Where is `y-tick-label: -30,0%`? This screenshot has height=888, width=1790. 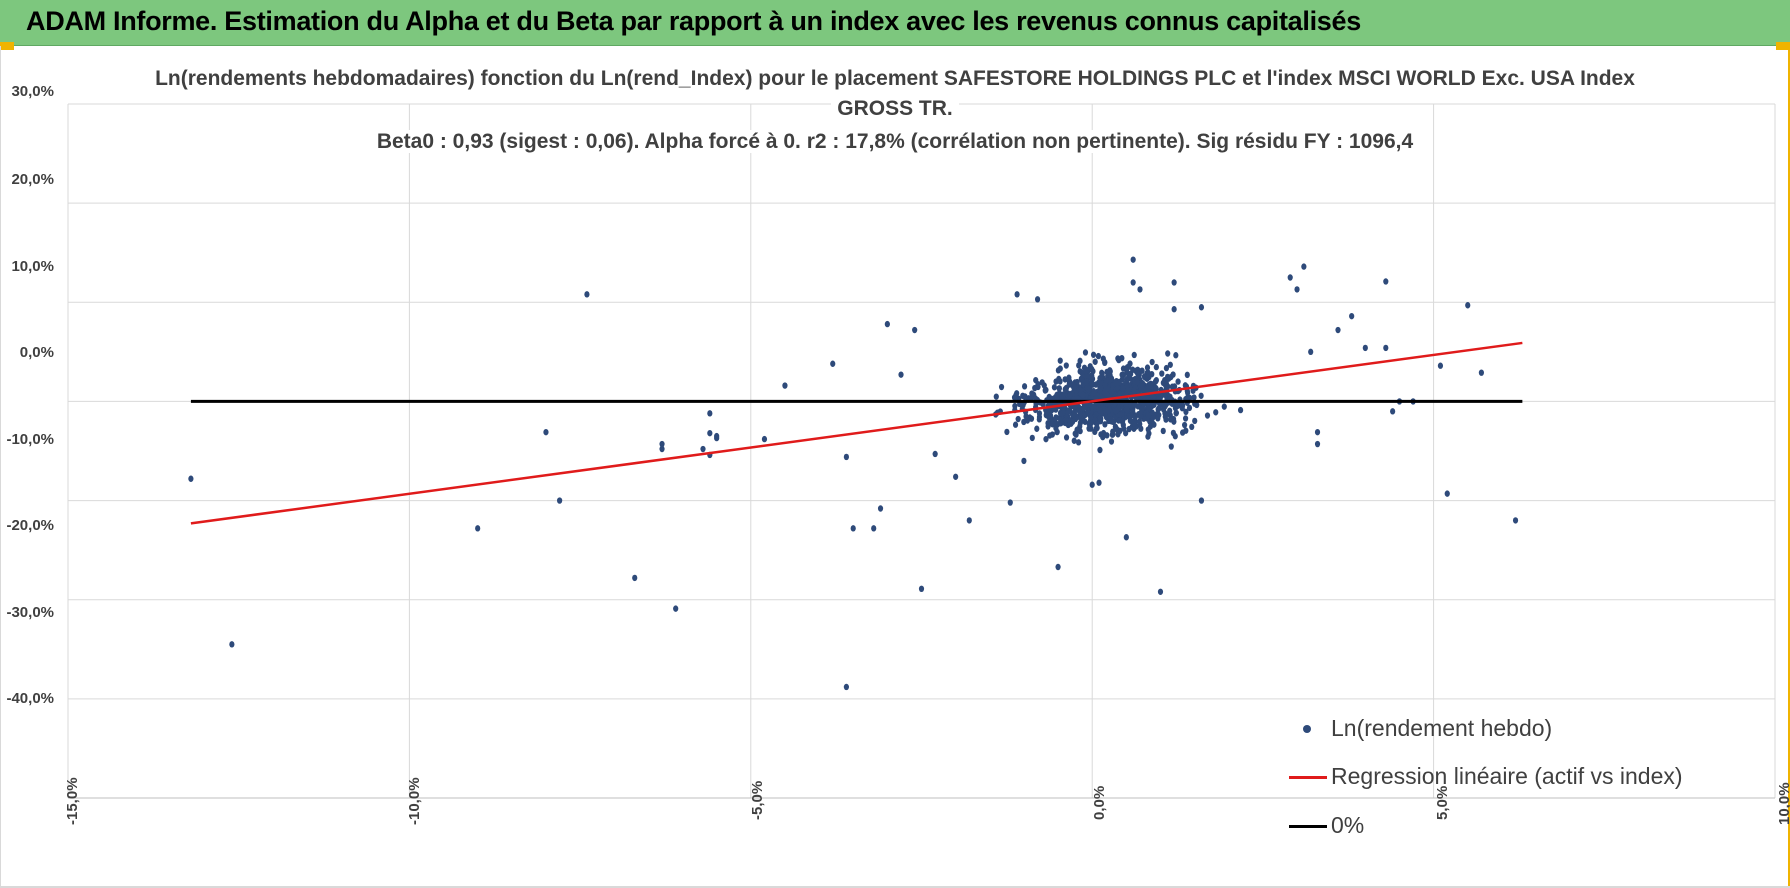
y-tick-label: -30,0% is located at coordinates (30, 612).